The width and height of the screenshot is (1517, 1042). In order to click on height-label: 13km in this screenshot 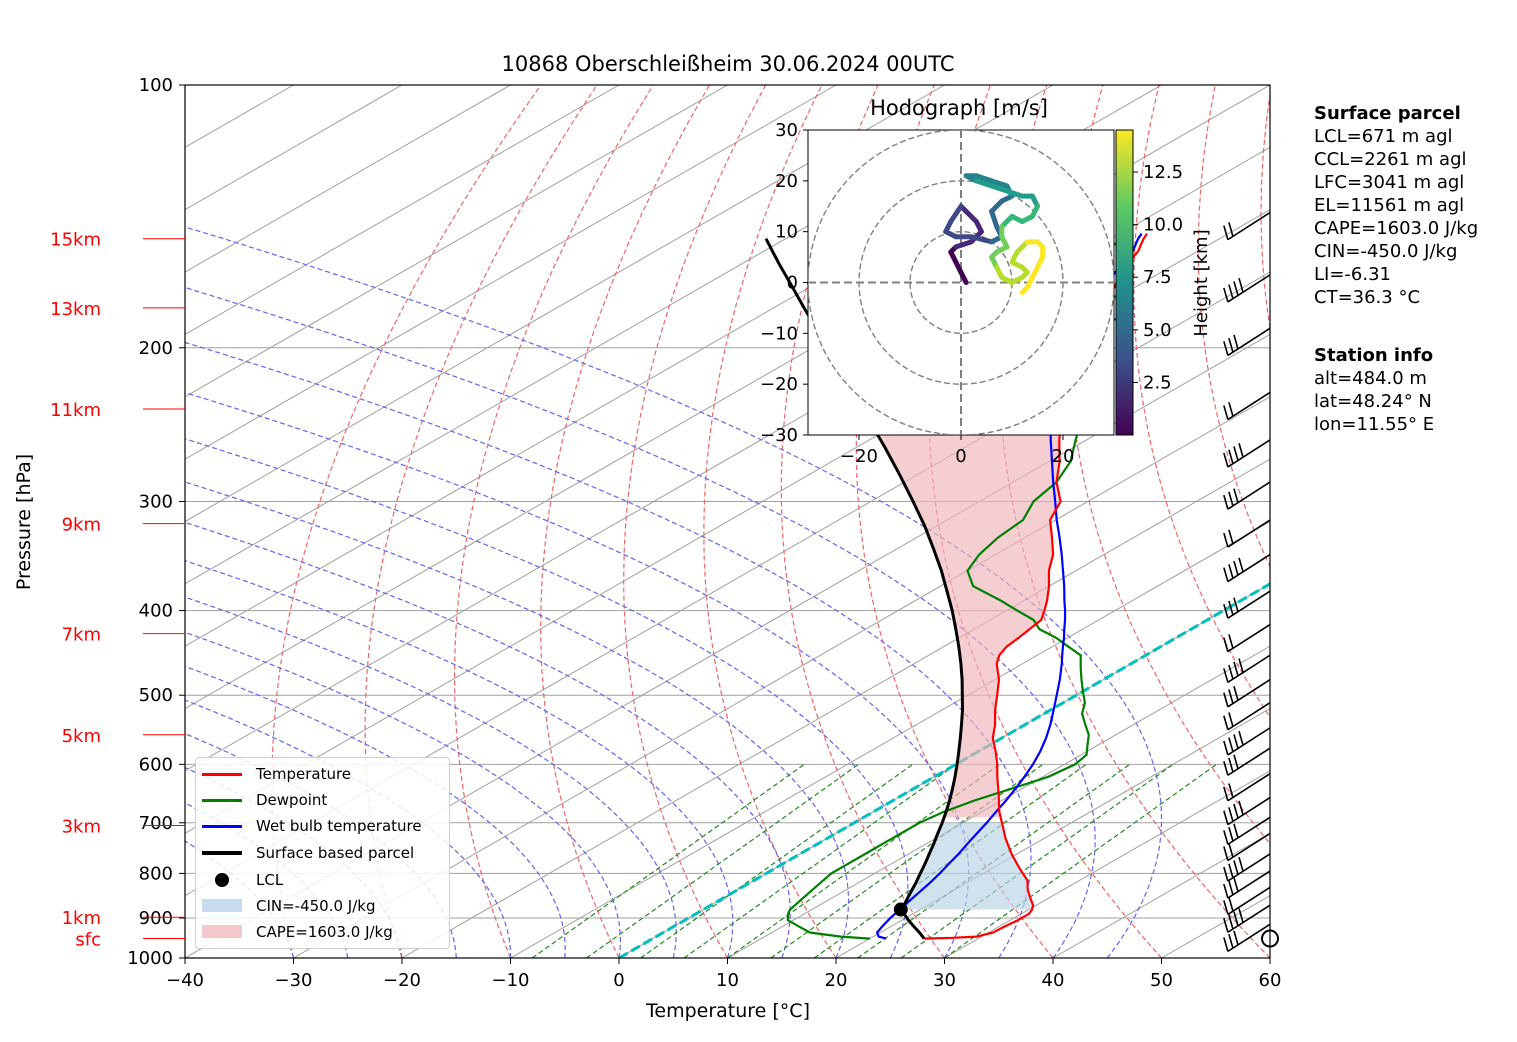, I will do `click(75, 309)`.